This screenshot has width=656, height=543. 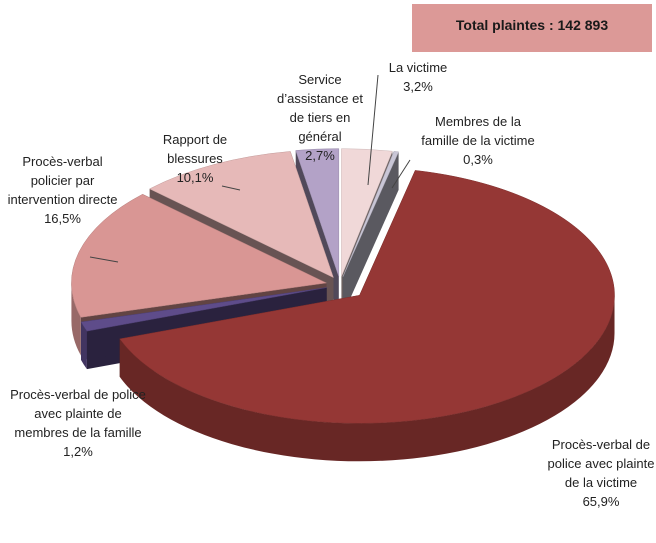 I want to click on slice-value: 1,2%, so click(x=78, y=451).